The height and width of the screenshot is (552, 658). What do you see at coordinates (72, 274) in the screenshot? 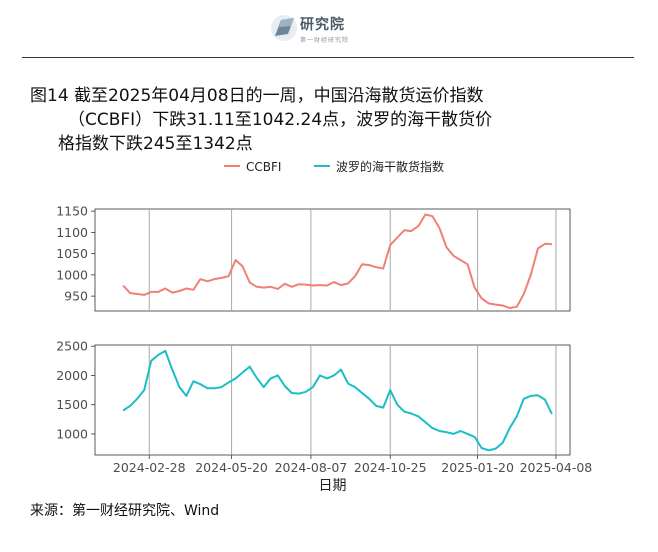
I see `y-tick-label-1-1: 1000` at bounding box center [72, 274].